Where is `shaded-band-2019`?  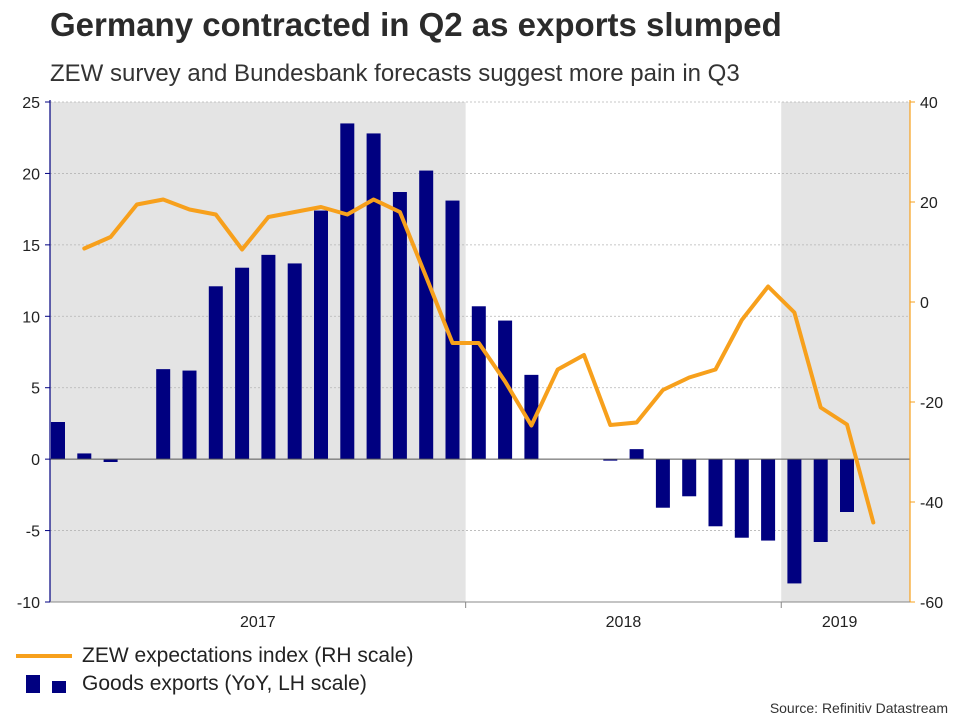
shaded-band-2019 is located at coordinates (845, 352).